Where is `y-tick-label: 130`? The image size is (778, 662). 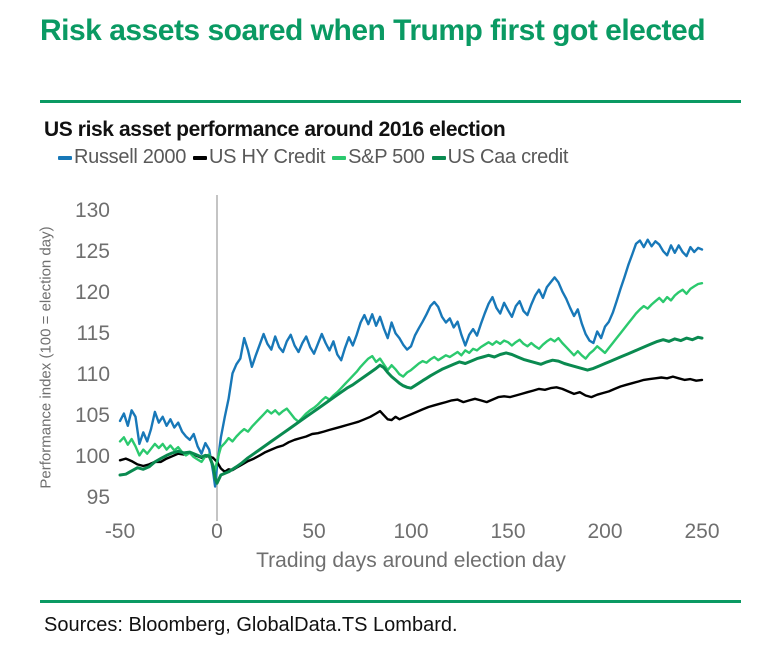
y-tick-label: 130 is located at coordinates (92, 210).